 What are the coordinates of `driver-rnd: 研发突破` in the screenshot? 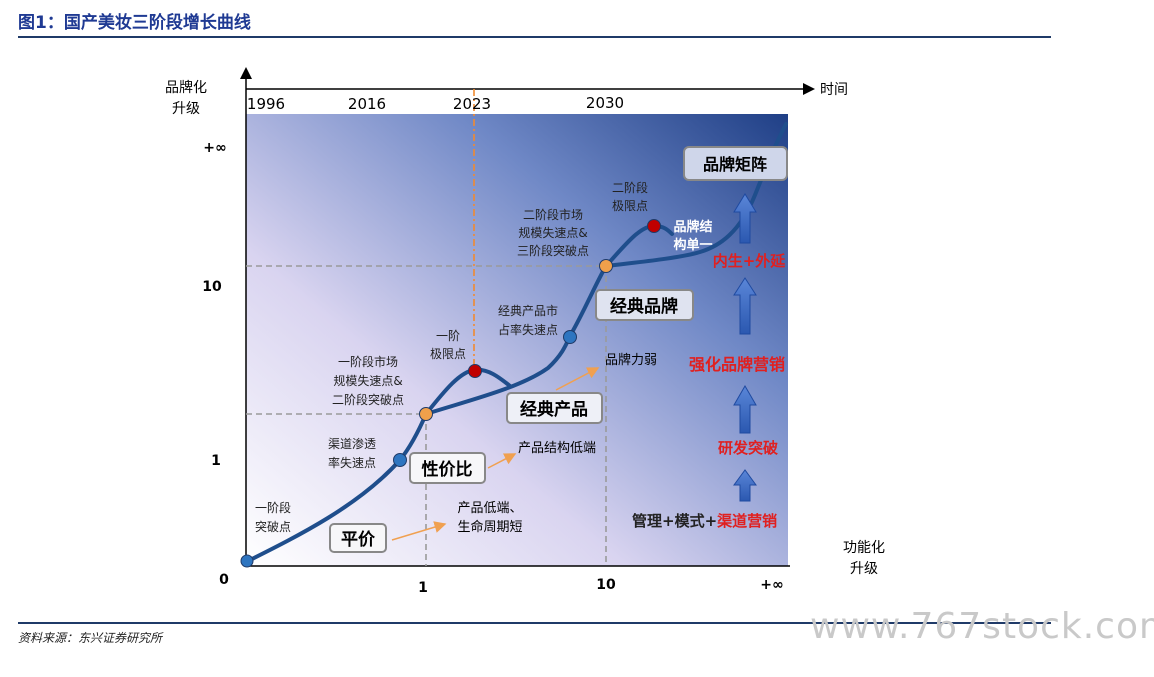 It's located at (748, 448).